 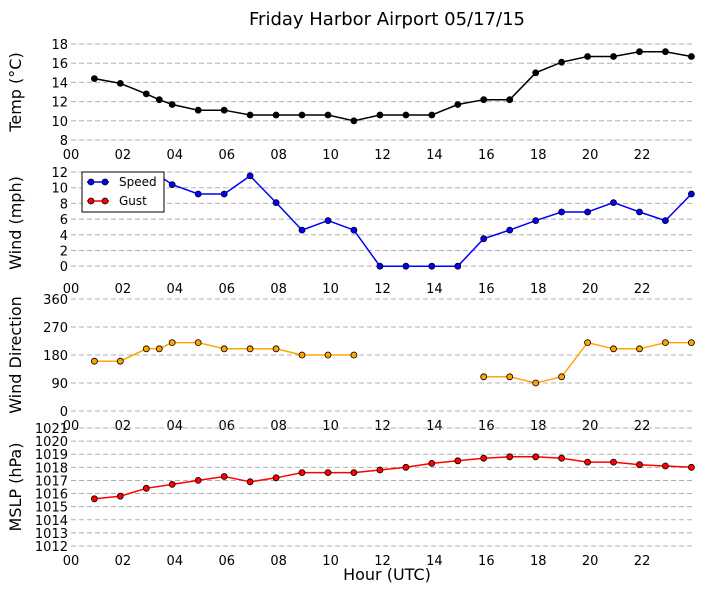 I want to click on y-tick-label: 16, so click(x=59, y=64).